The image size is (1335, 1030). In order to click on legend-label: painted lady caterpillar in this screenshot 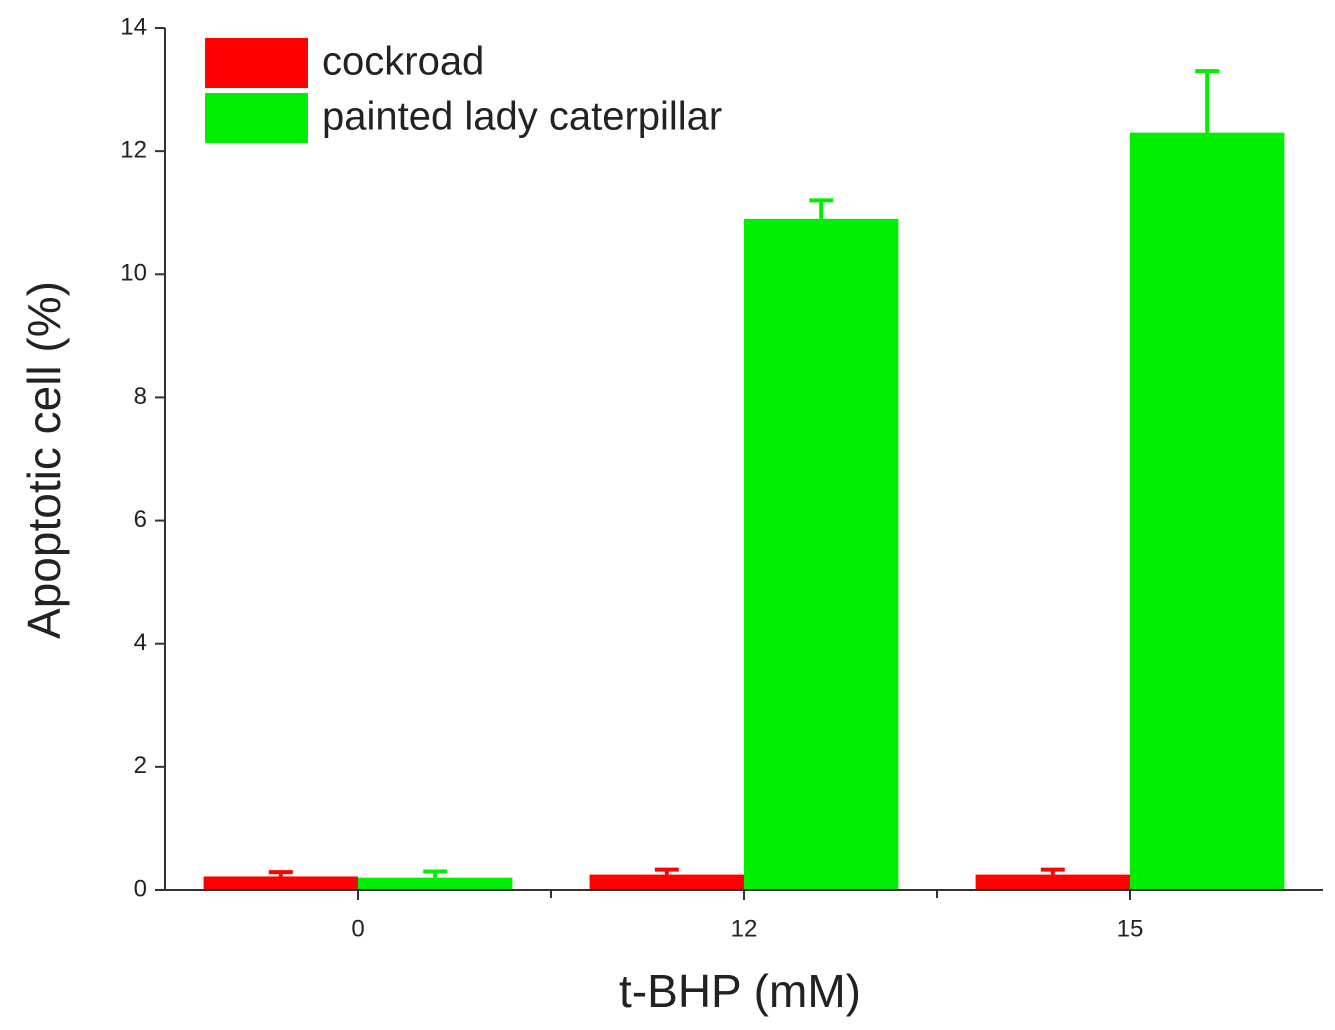, I will do `click(522, 117)`.